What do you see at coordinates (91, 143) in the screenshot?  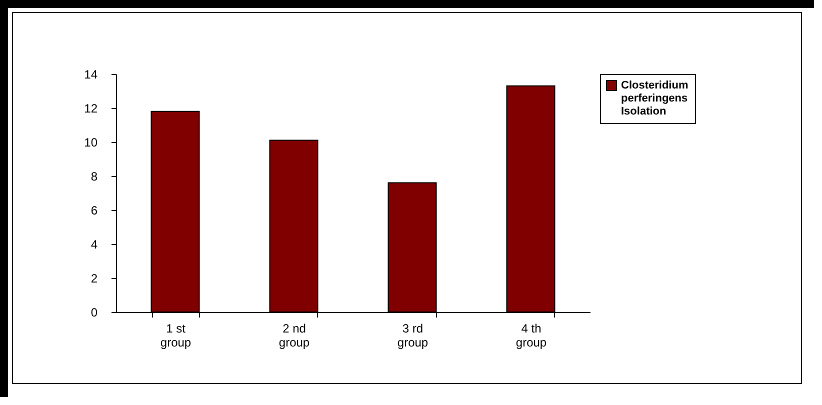 I see `y-tick-label: 10` at bounding box center [91, 143].